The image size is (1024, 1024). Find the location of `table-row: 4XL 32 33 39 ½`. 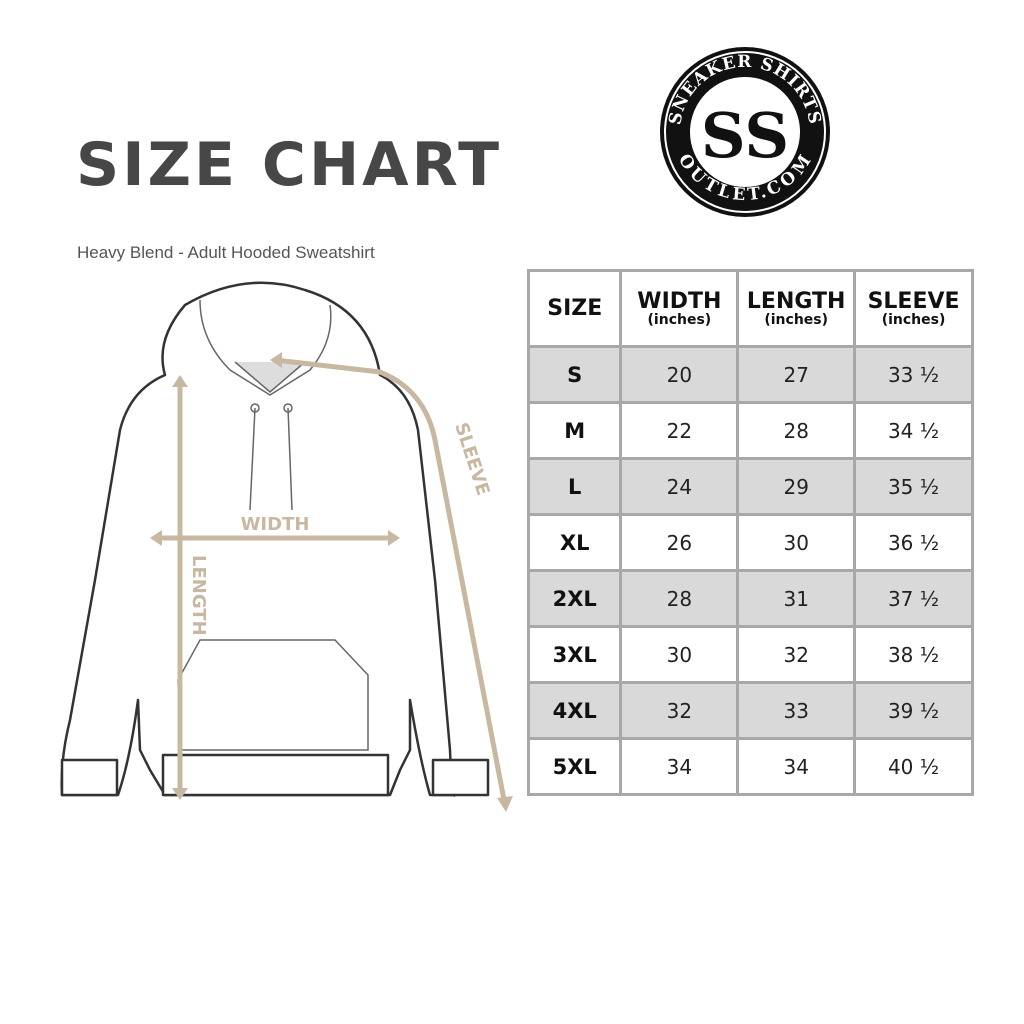

table-row: 4XL 32 33 39 ½ is located at coordinates (750, 710).